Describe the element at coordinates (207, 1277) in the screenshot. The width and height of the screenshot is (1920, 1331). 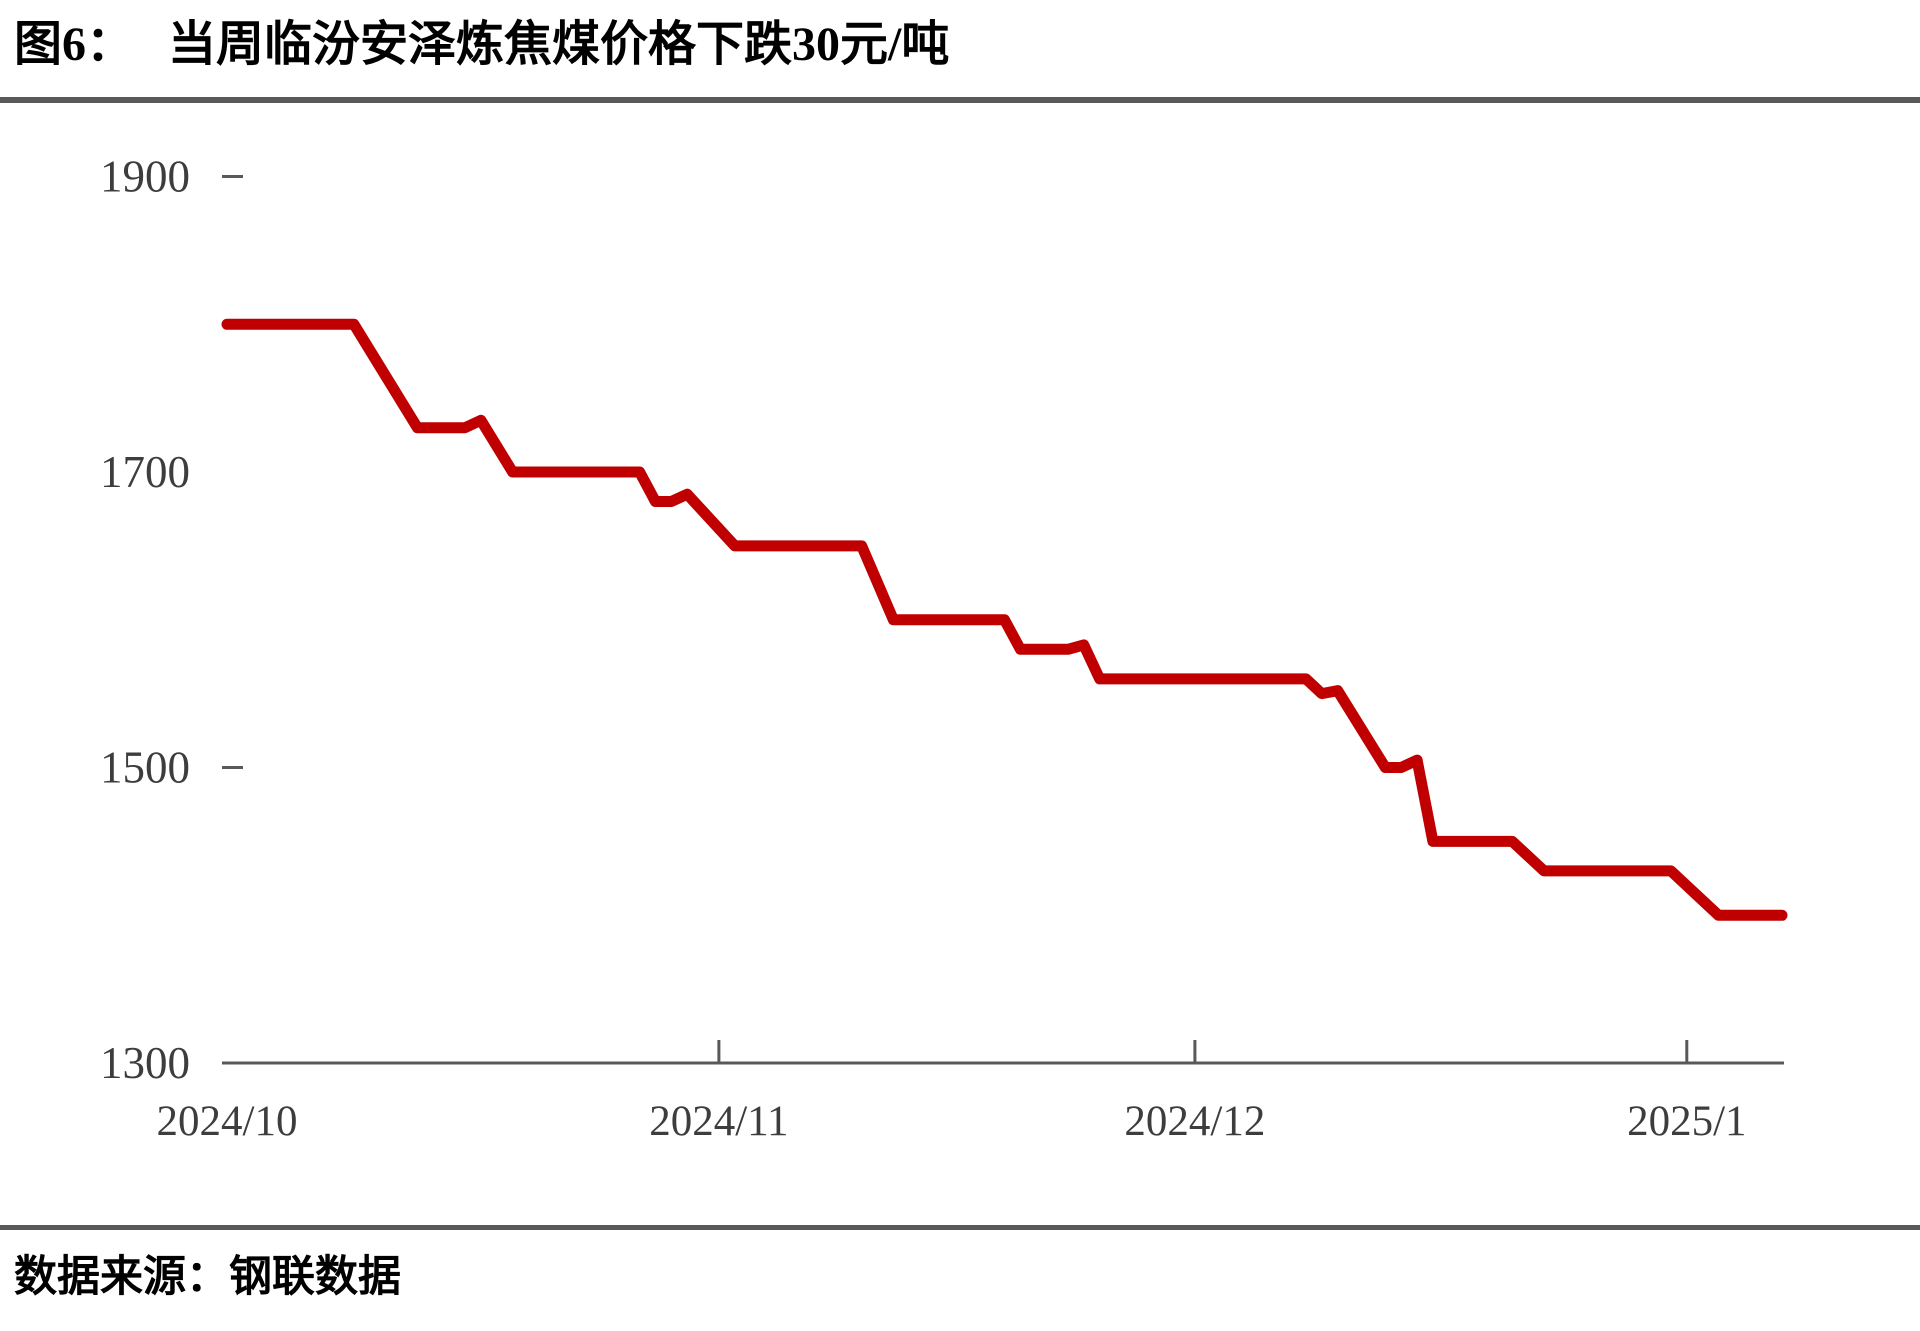
I see `data-source: 数据来源：钢联数据` at that location.